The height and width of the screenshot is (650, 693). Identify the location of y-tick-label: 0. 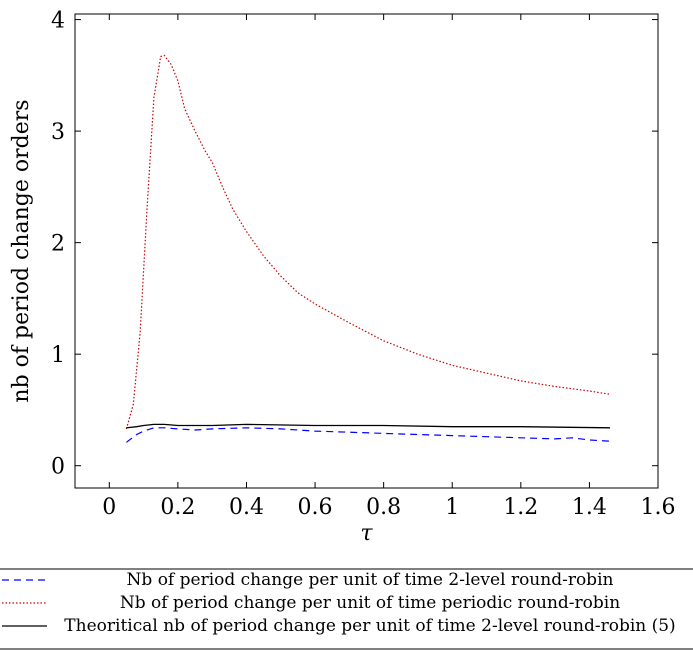
(58, 467).